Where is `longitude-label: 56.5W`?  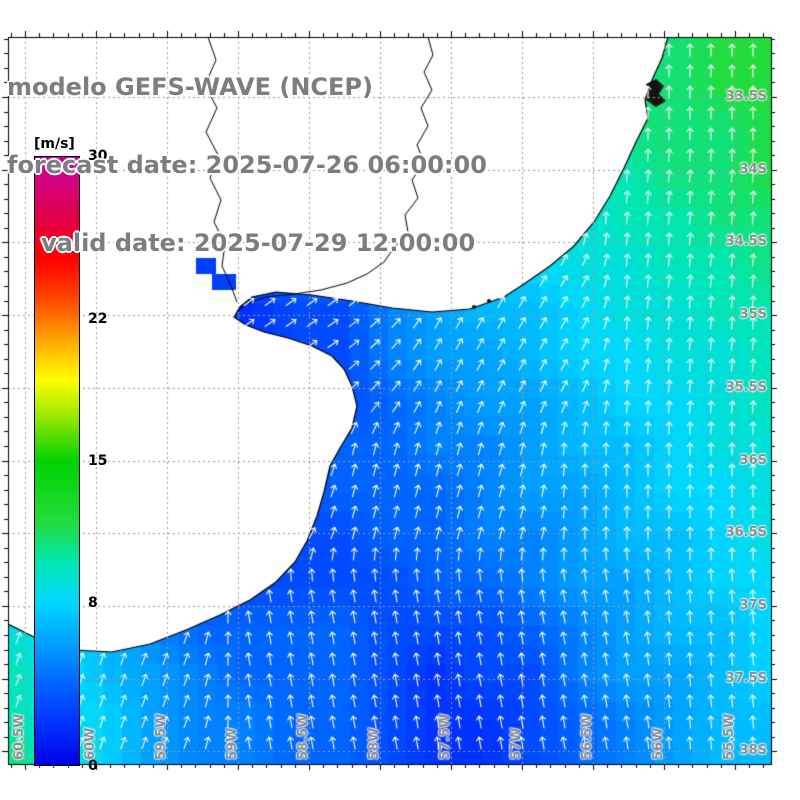
longitude-label: 56.5W is located at coordinates (587, 736).